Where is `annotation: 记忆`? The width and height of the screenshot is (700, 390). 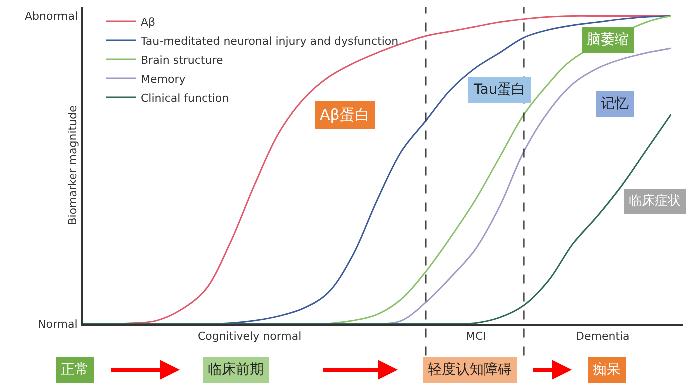 annotation: 记忆 is located at coordinates (615, 104).